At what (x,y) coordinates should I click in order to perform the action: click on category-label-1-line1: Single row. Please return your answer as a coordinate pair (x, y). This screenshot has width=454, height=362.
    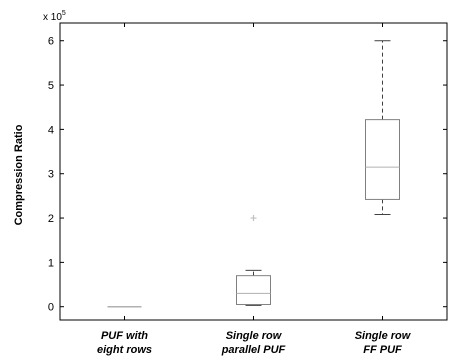
    Looking at the image, I should click on (254, 336).